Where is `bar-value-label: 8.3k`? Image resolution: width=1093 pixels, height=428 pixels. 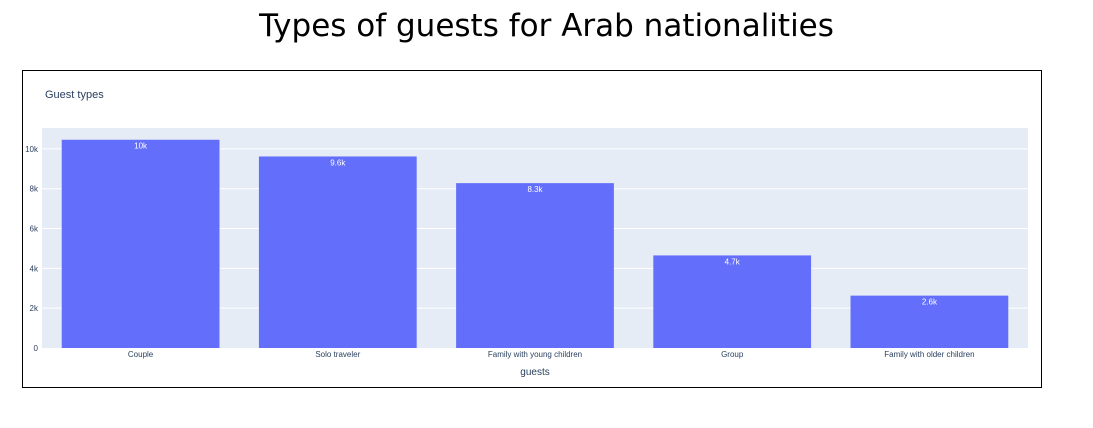 bar-value-label: 8.3k is located at coordinates (535, 189).